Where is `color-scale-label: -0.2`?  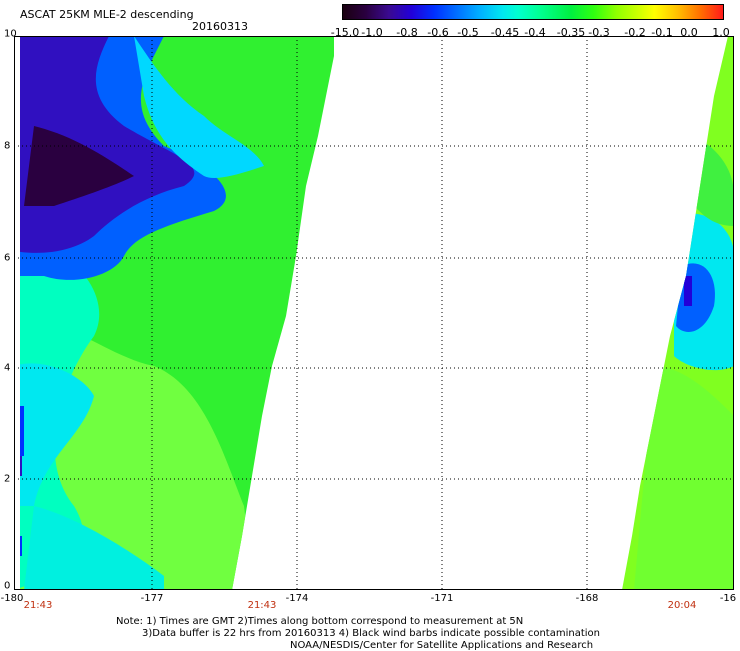 color-scale-label: -0.2 is located at coordinates (635, 32).